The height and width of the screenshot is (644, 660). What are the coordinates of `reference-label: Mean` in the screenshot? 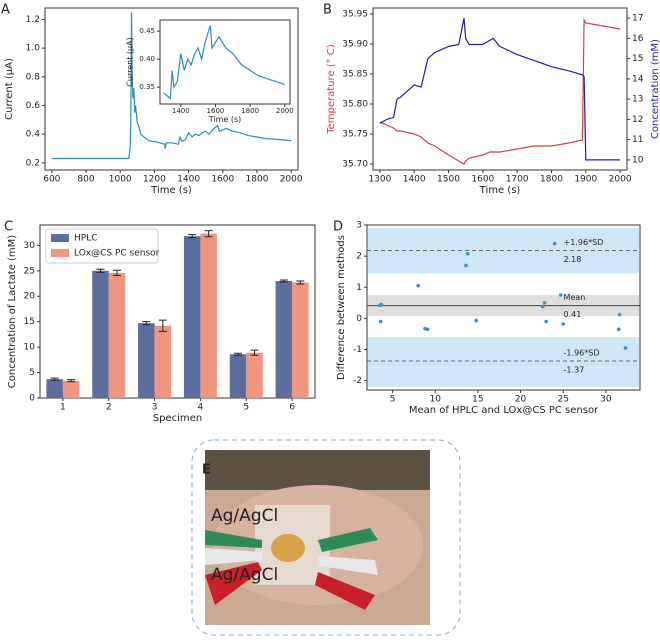 It's located at (575, 297).